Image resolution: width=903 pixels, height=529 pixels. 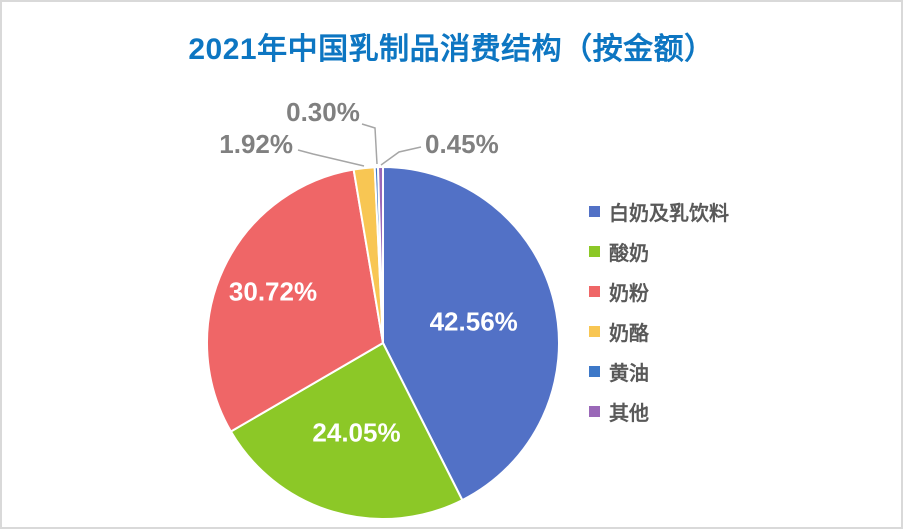 What do you see at coordinates (256, 144) in the screenshot?
I see `pie-label-cheese: 1.92%` at bounding box center [256, 144].